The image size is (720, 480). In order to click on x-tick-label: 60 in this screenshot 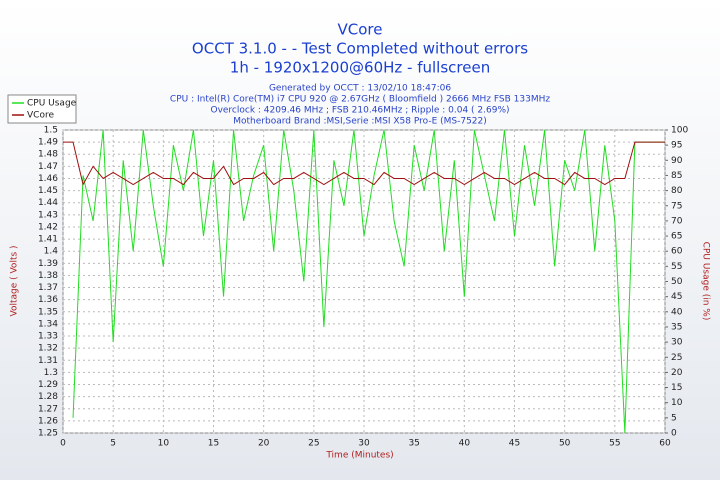, I will do `click(665, 444)`.